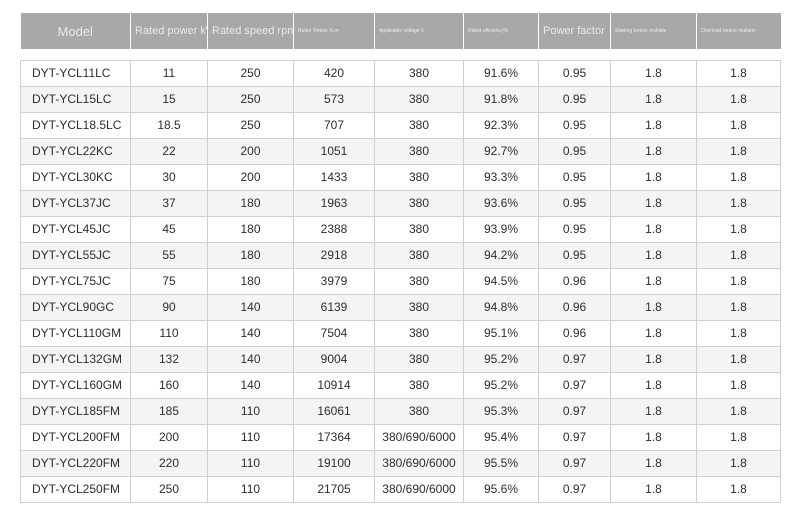  I want to click on cell-rated-power: 110, so click(169, 333).